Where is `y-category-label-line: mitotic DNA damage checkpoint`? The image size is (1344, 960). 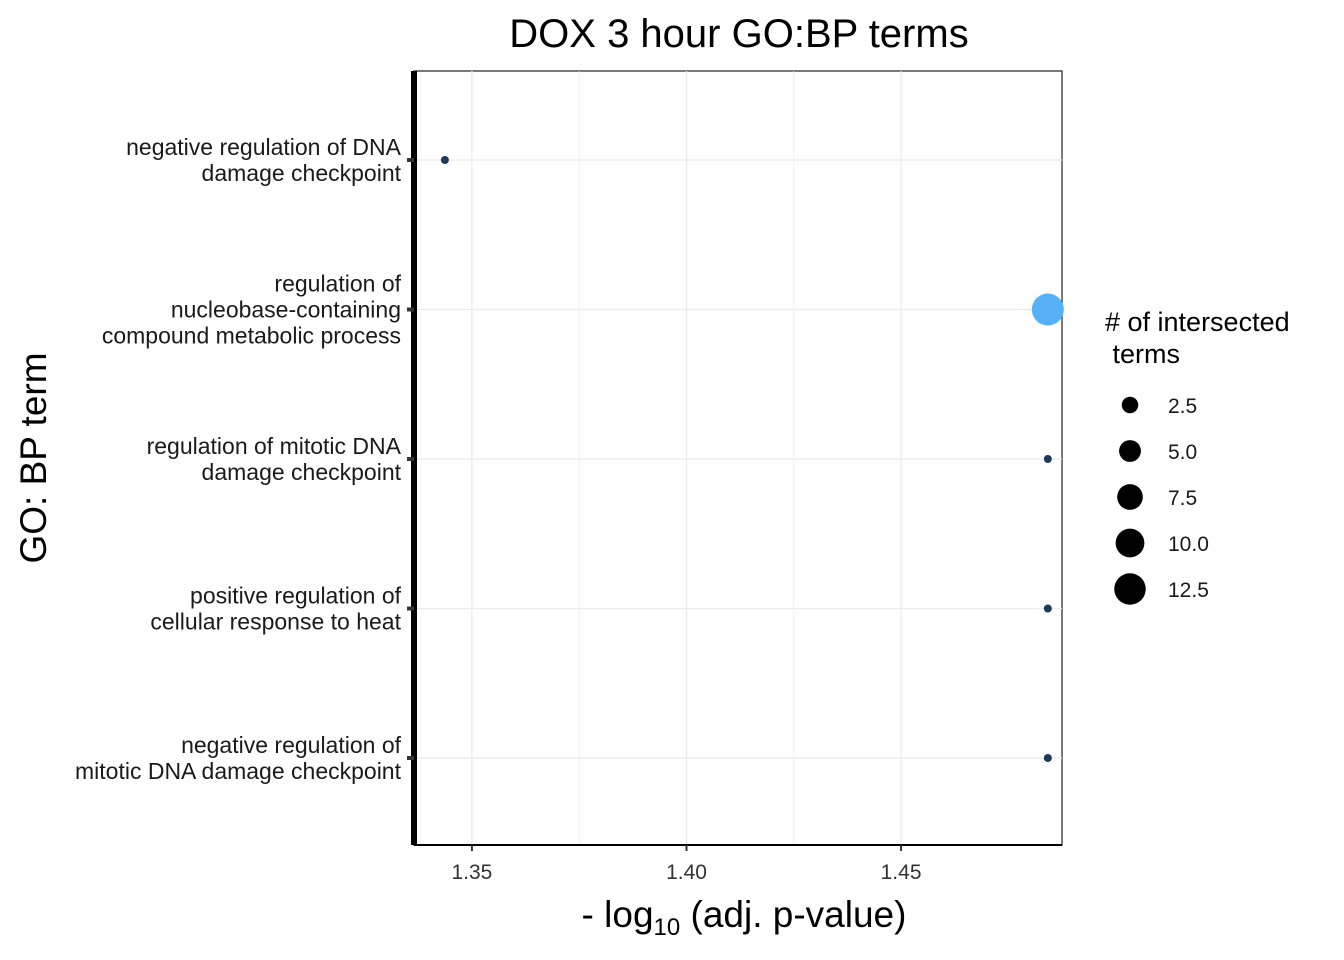 y-category-label-line: mitotic DNA damage checkpoint is located at coordinates (238, 771).